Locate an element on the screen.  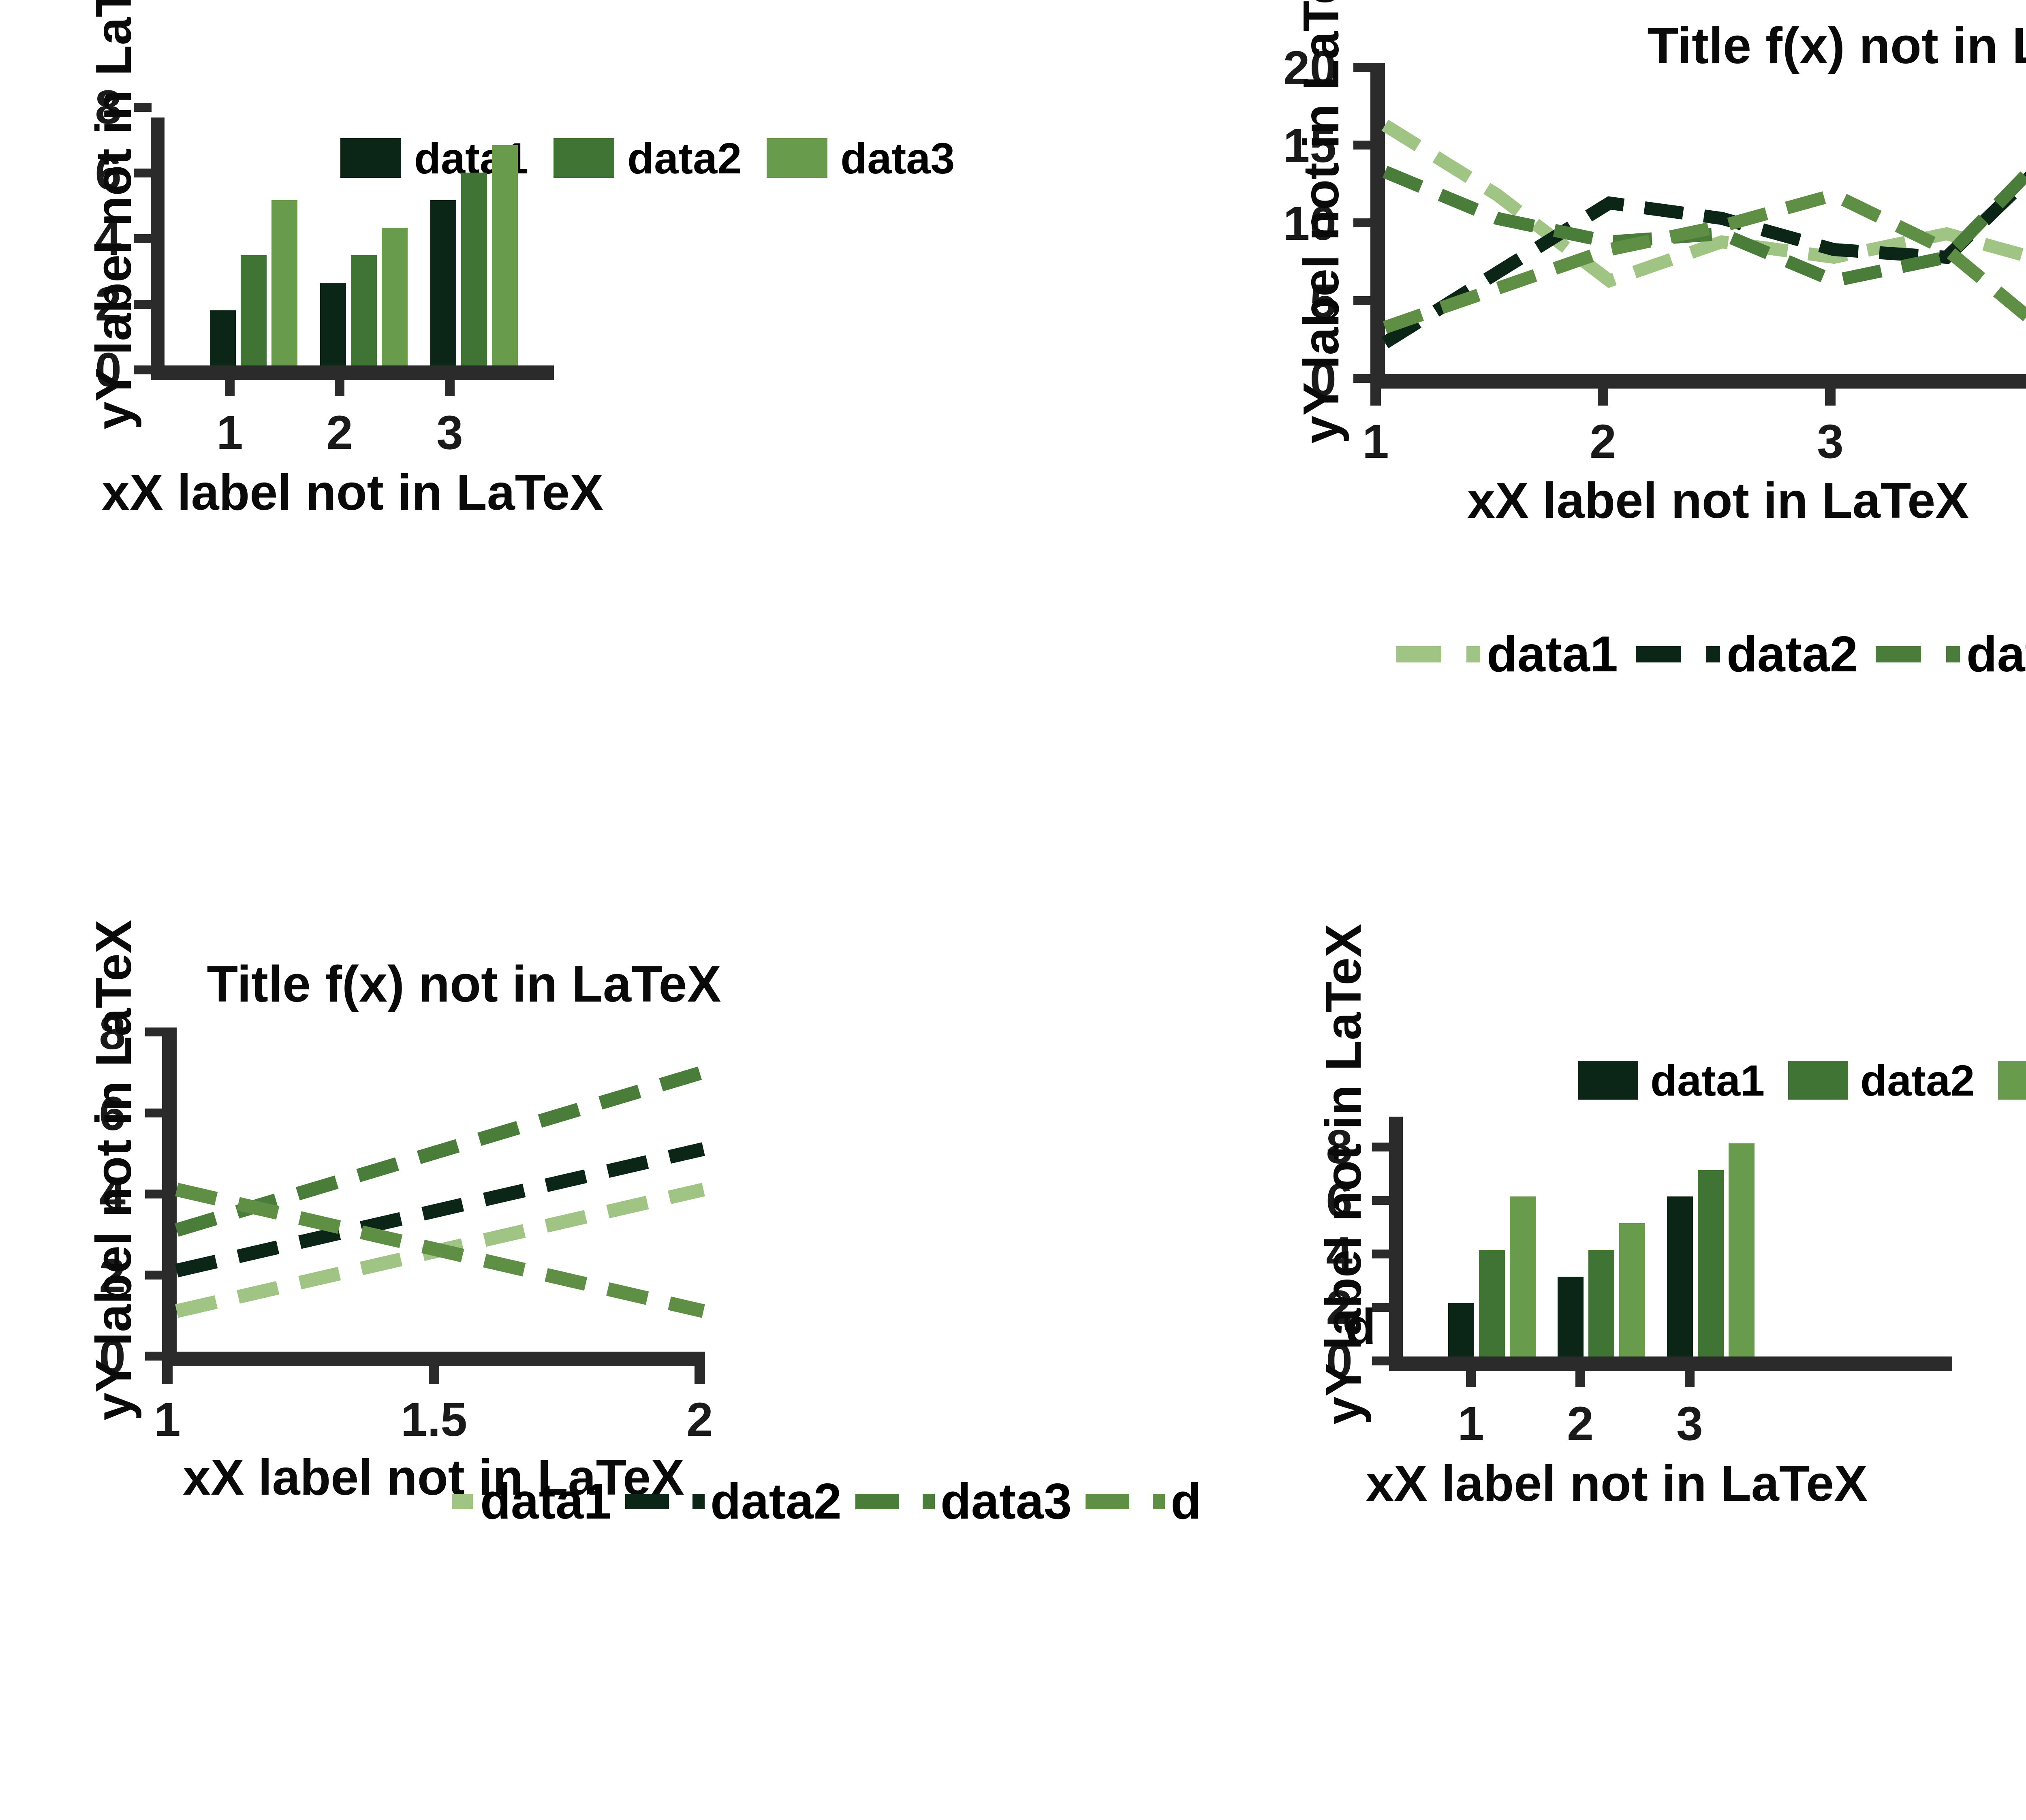
x-axis-spine-top-right is located at coordinates (1698, 382).